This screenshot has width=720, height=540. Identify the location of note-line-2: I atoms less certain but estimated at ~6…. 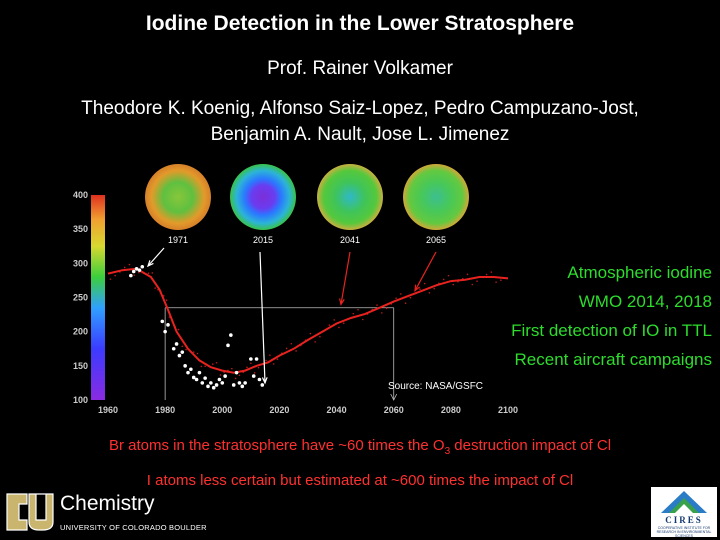
(360, 480).